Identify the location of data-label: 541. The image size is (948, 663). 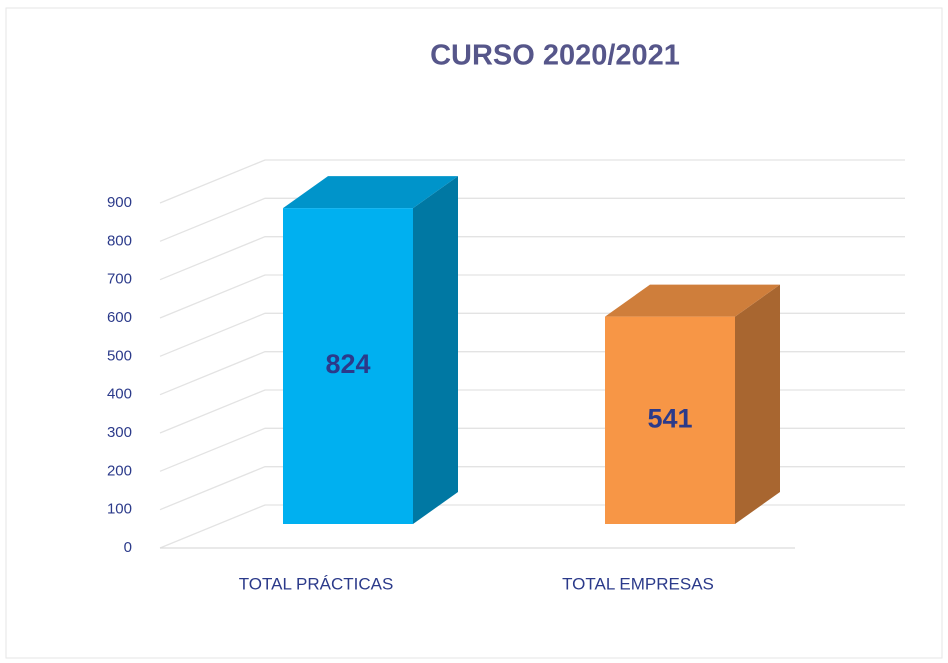
(669, 418).